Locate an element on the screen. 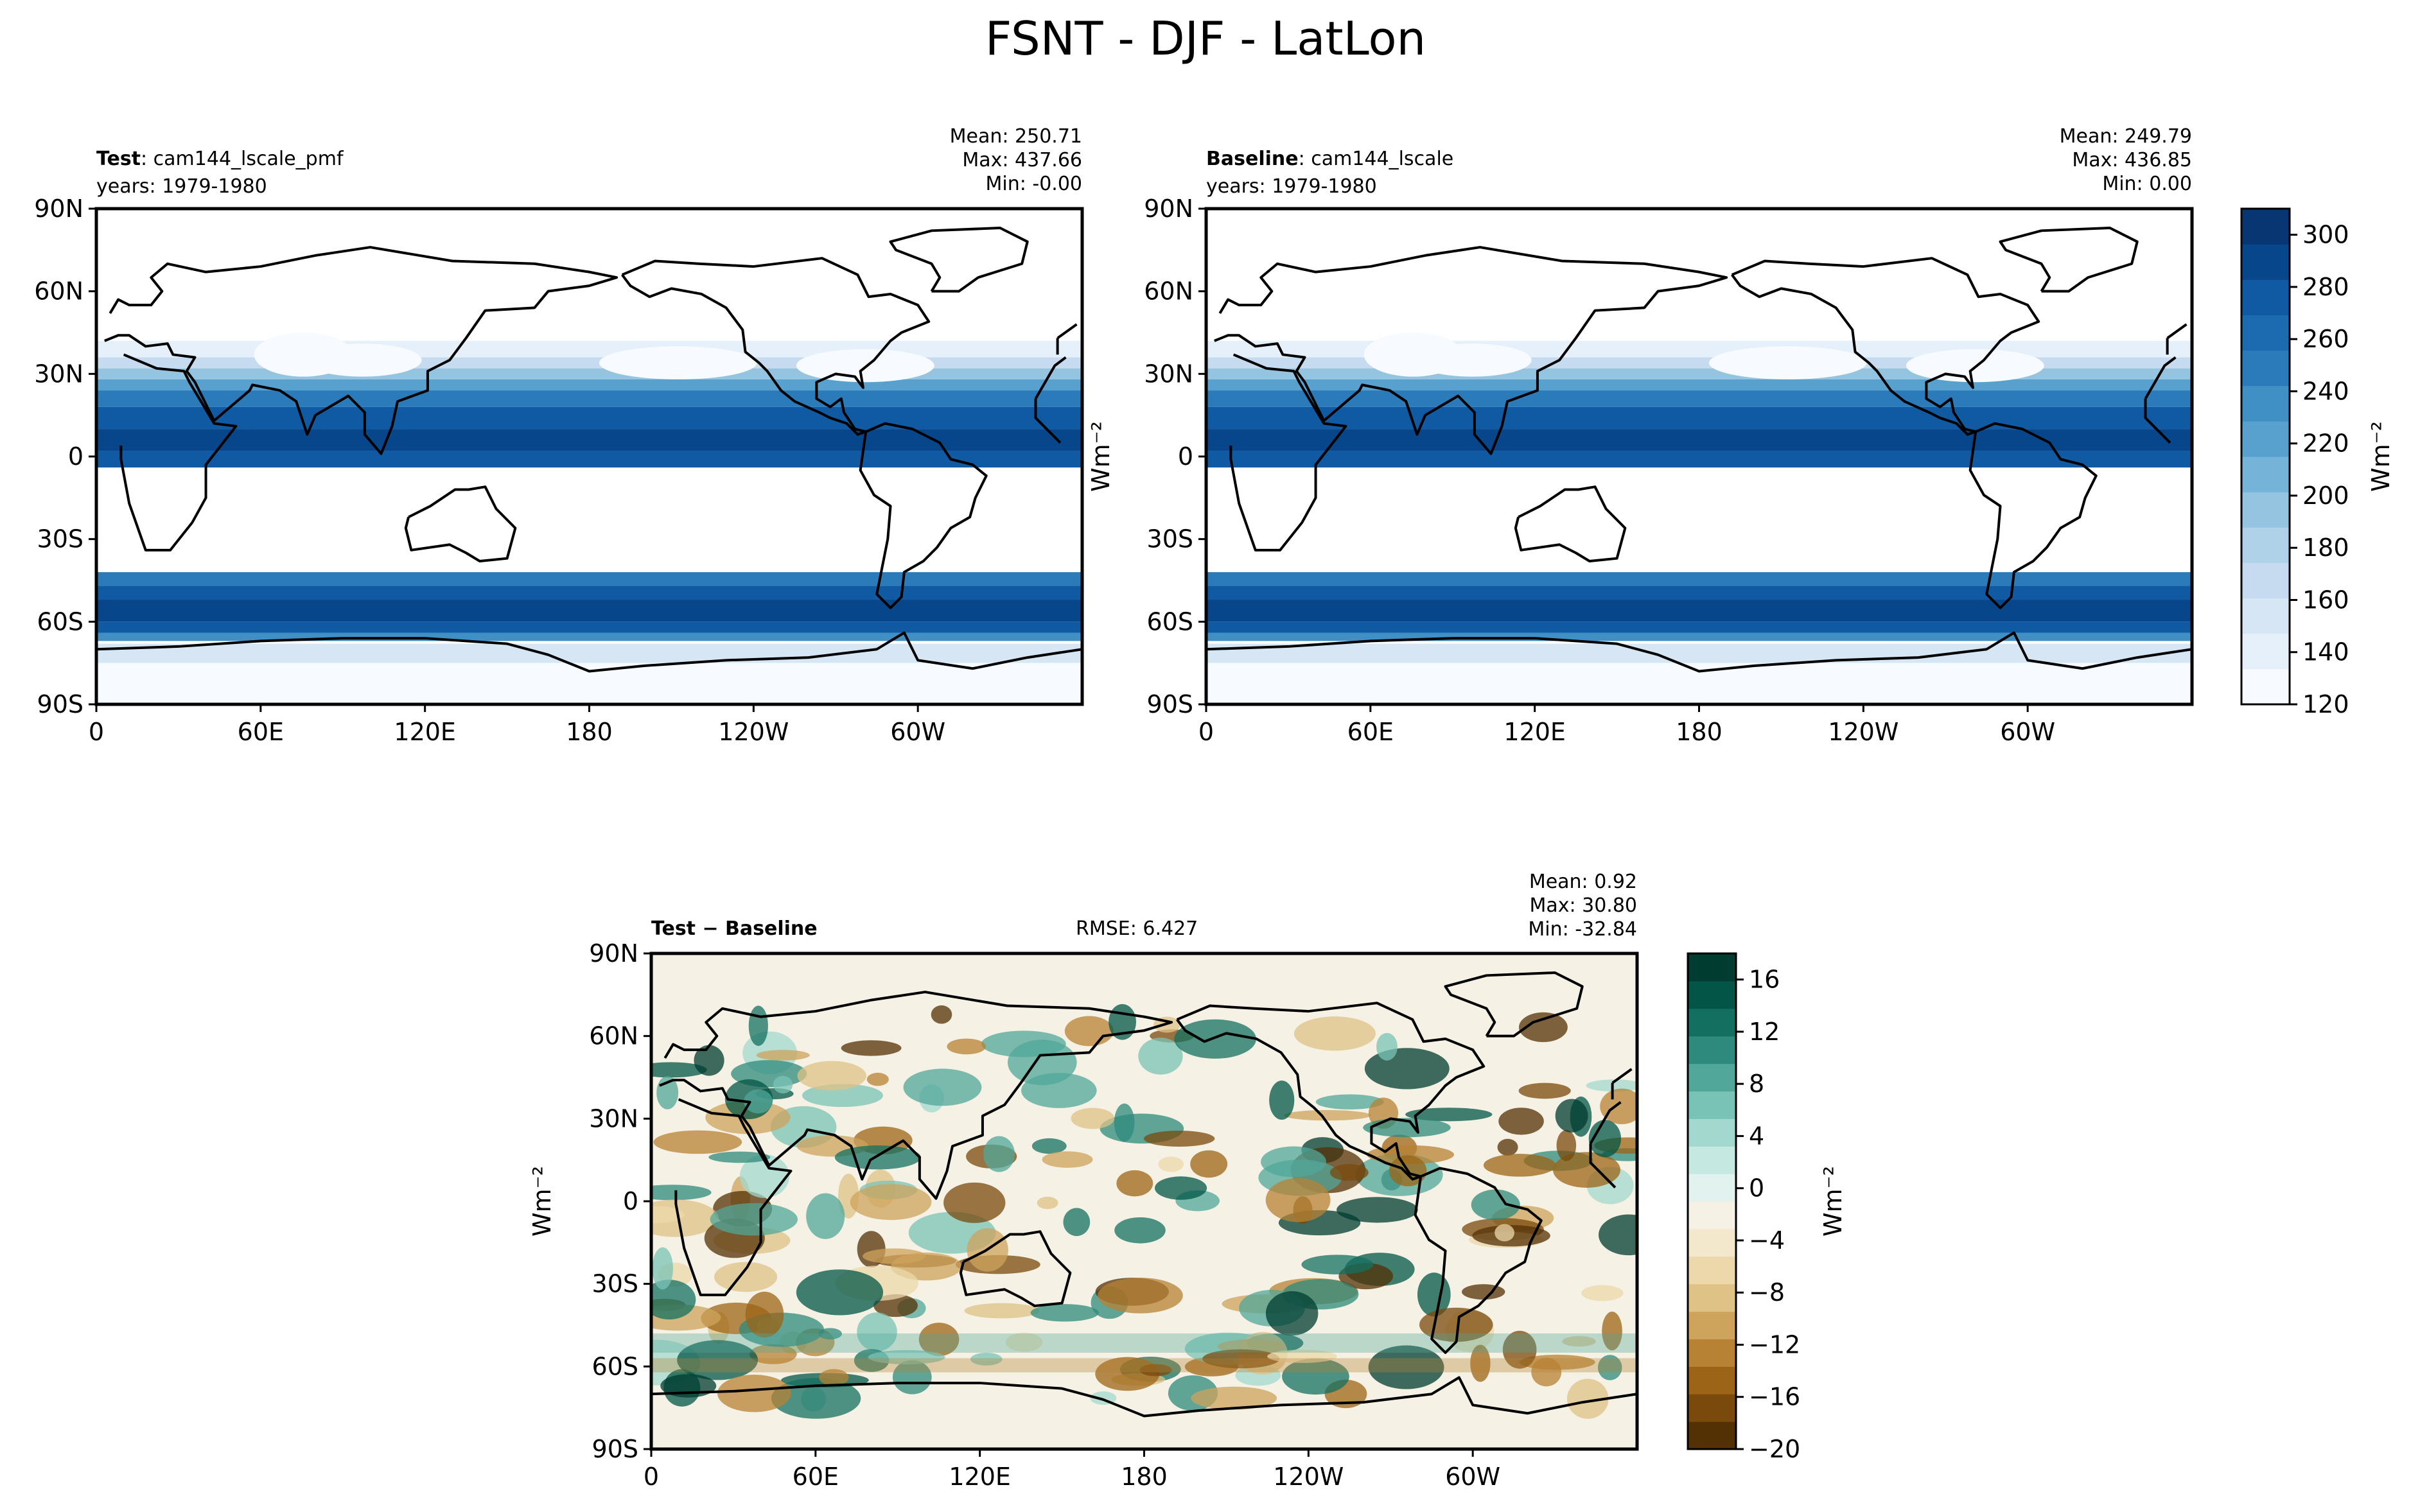 The image size is (2411, 1512). baseline-min: Min: 0.00 is located at coordinates (2147, 184).